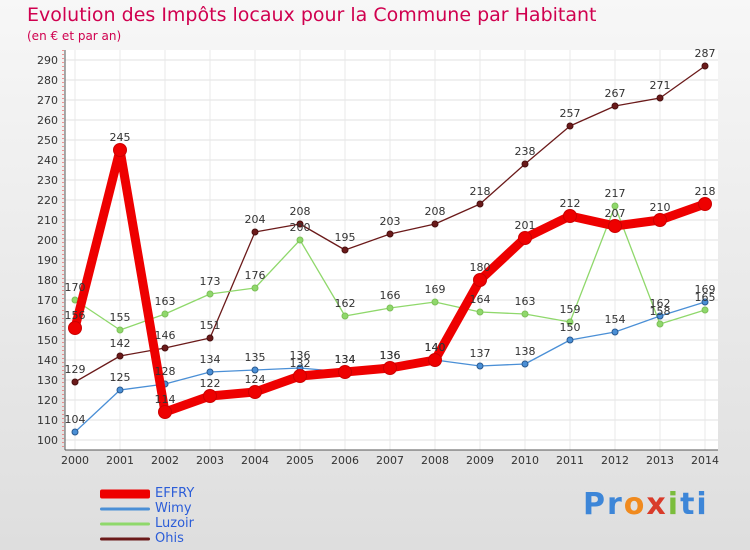 Image resolution: width=750 pixels, height=550 pixels. I want to click on data-label-effry: 210, so click(660, 207).